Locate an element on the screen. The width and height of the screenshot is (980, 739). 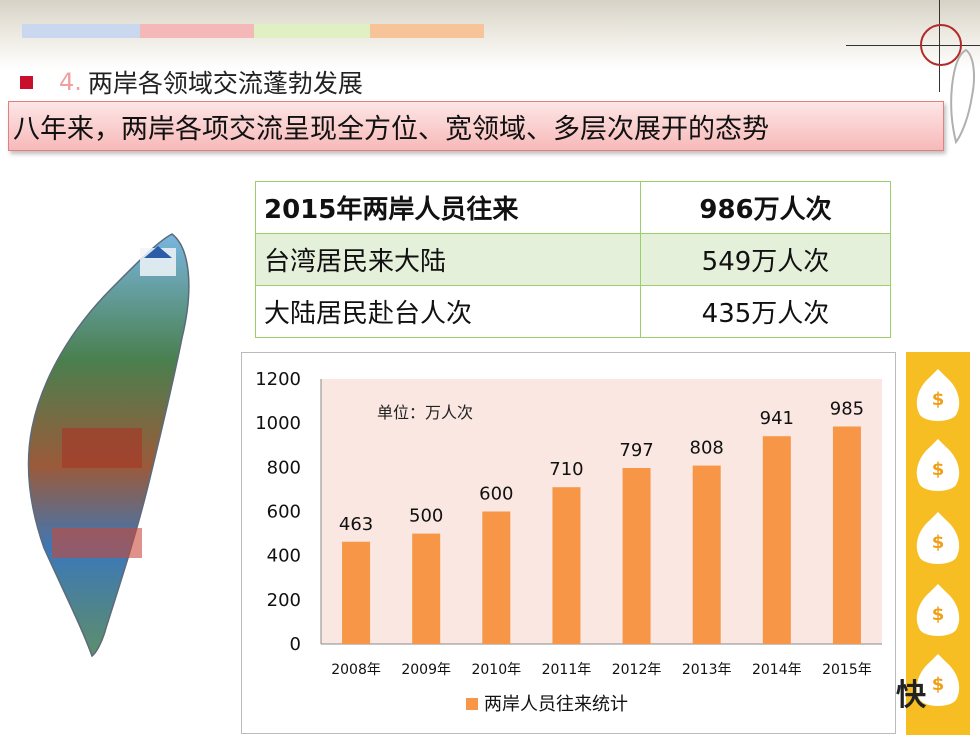
bullet-square-icon is located at coordinates (26, 82).